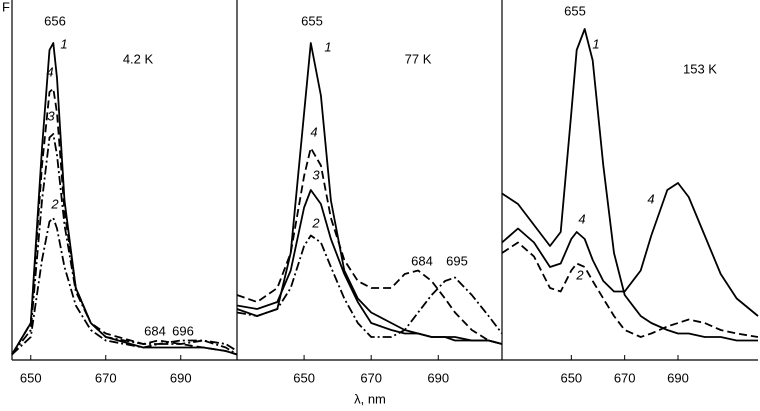 This screenshot has width=760, height=411. What do you see at coordinates (370, 398) in the screenshot?
I see `x-axis-label: λ, nm` at bounding box center [370, 398].